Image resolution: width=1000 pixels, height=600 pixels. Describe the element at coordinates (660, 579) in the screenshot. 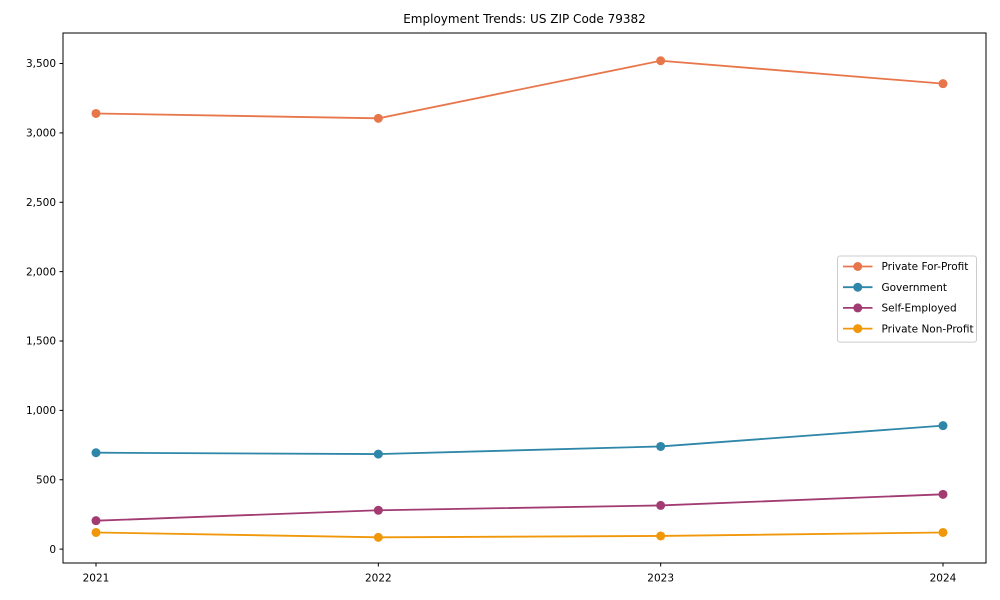

I see `x-tick-label: 2023` at that location.